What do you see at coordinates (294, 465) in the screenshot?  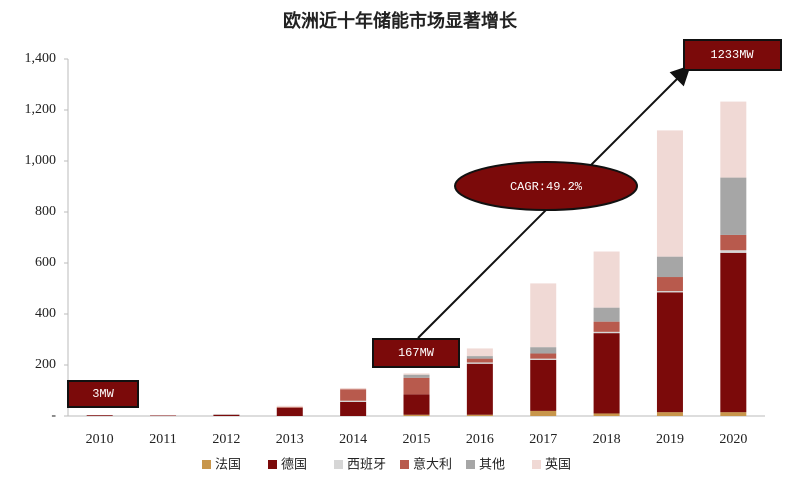 I see `legend-label: 德国` at bounding box center [294, 465].